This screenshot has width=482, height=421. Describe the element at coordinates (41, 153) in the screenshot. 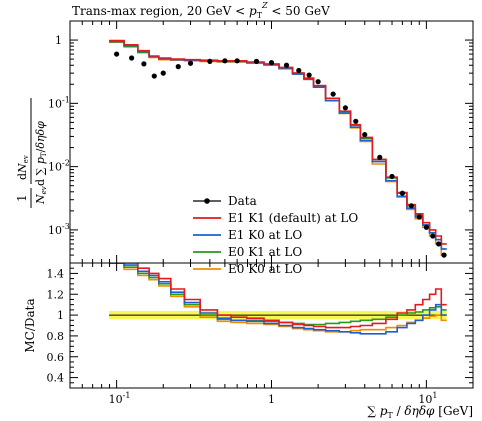

I see `svg-text: d ∑ pT/δηδφ` at that location.